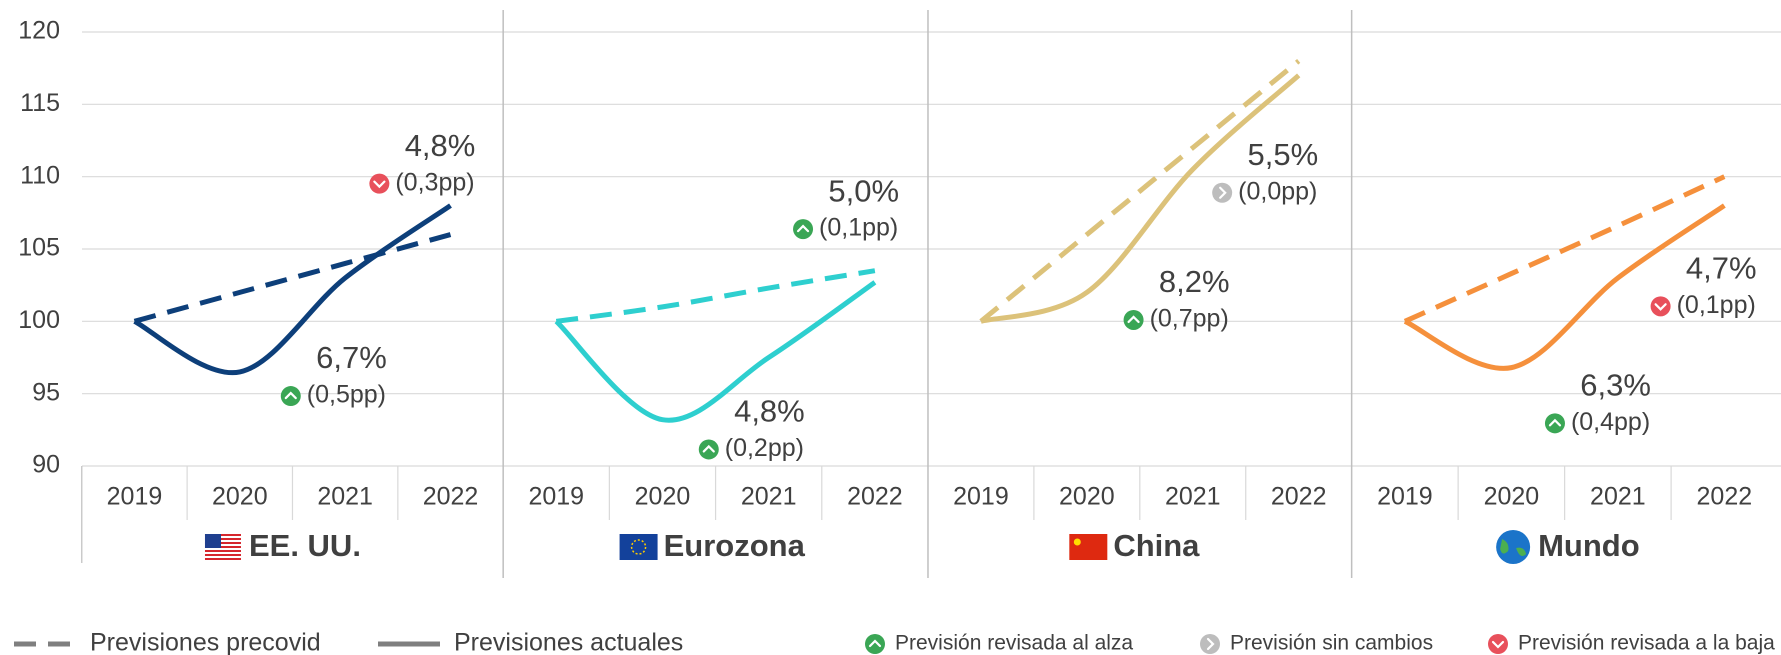 This screenshot has height=655, width=1781. What do you see at coordinates (46, 392) in the screenshot?
I see `y-tick-label: 95` at bounding box center [46, 392].